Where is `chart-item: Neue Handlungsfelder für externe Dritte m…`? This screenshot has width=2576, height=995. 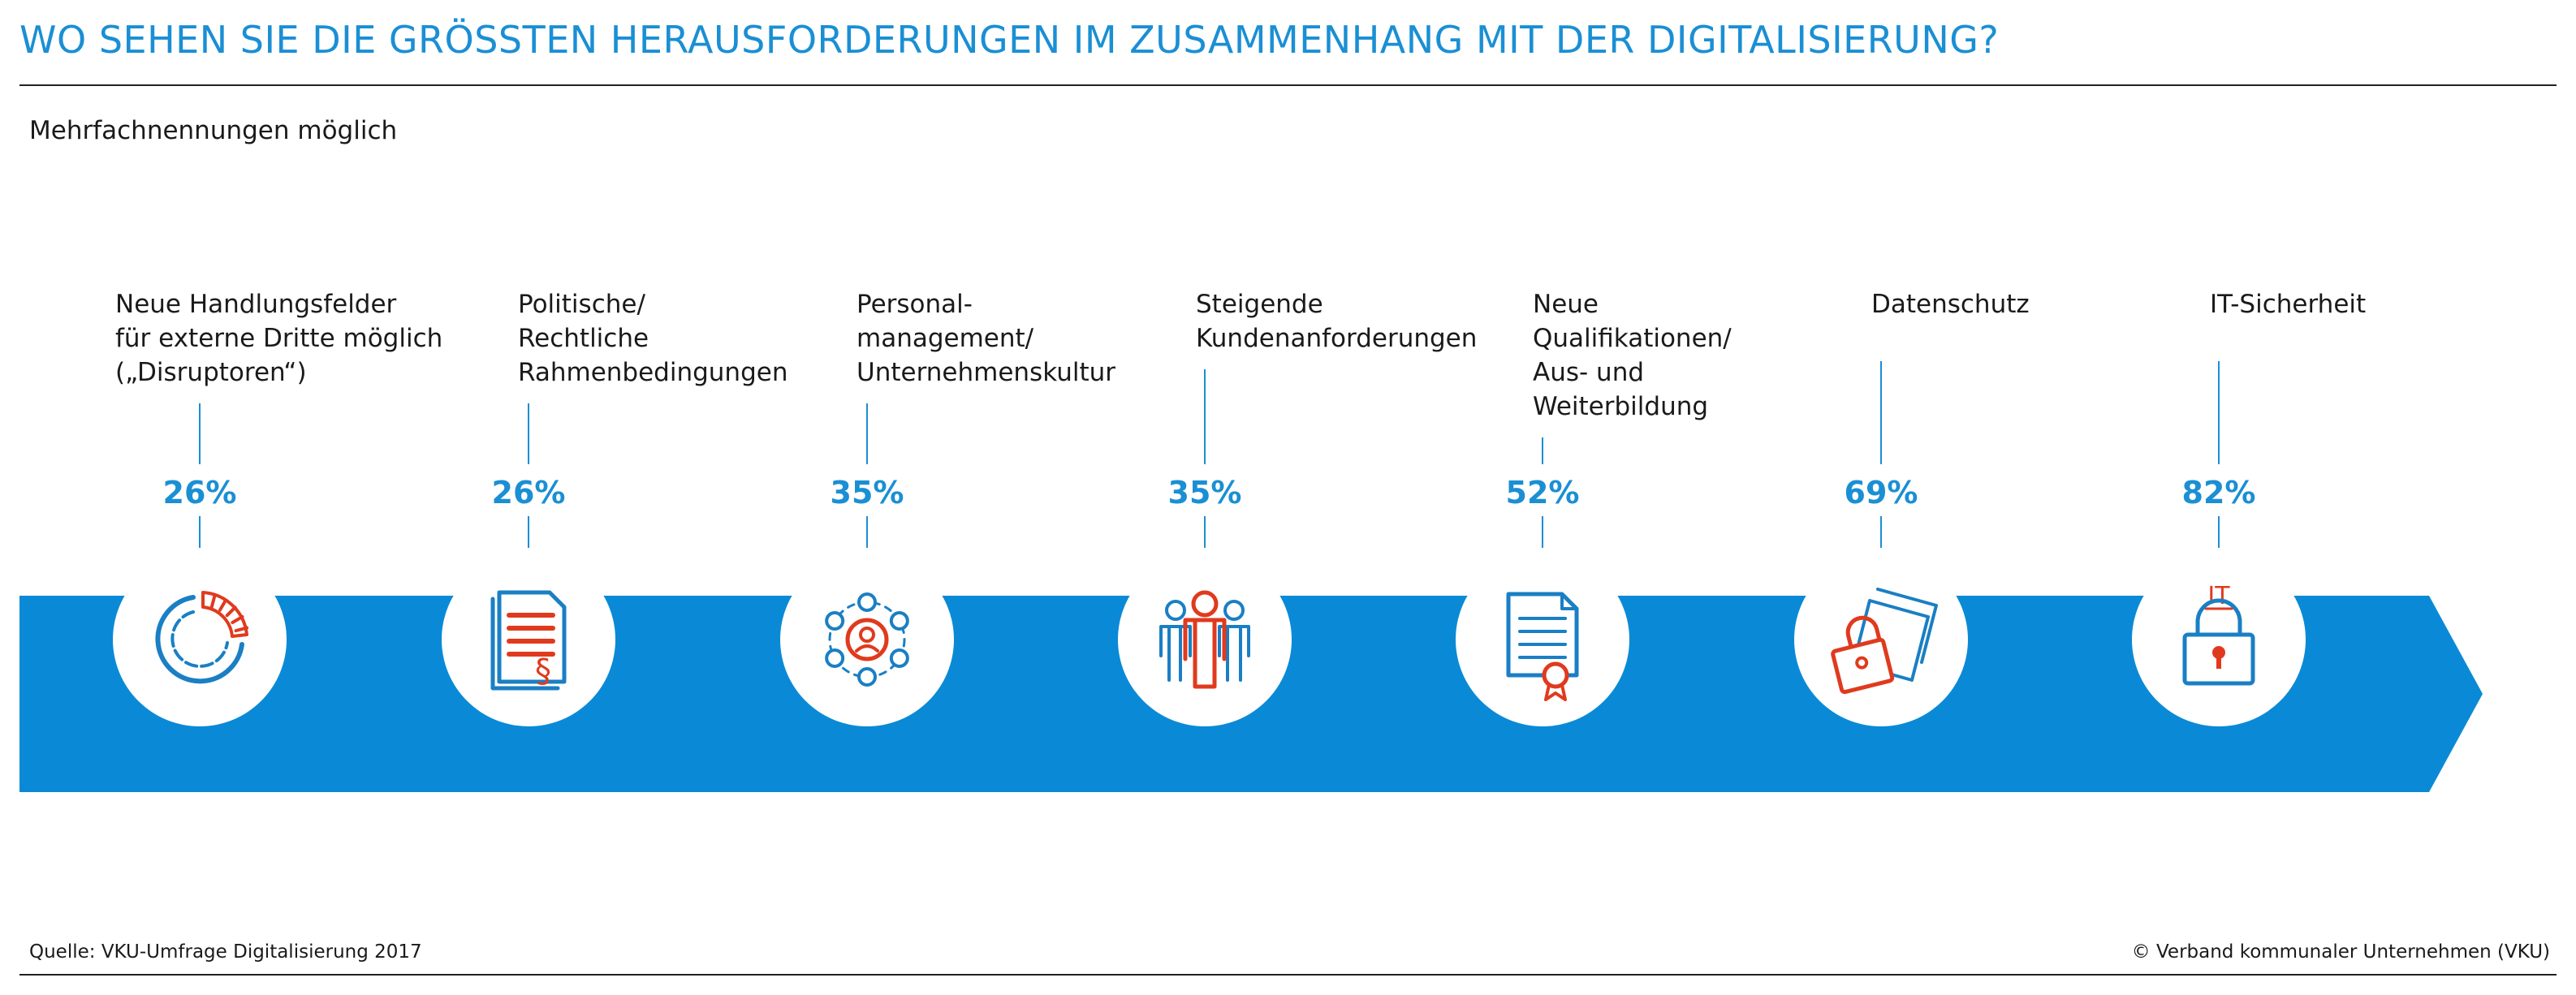
chart-item: Neue Handlungsfelder für externe Dritte m… is located at coordinates (277, 508).